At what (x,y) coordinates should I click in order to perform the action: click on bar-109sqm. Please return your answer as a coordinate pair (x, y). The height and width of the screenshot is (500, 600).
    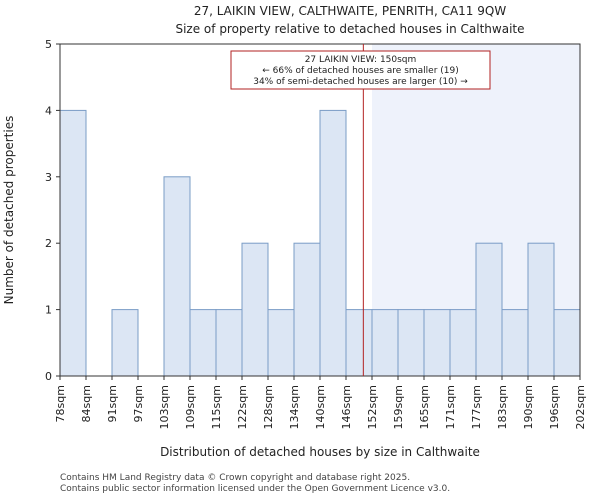
    Looking at the image, I should click on (203, 343).